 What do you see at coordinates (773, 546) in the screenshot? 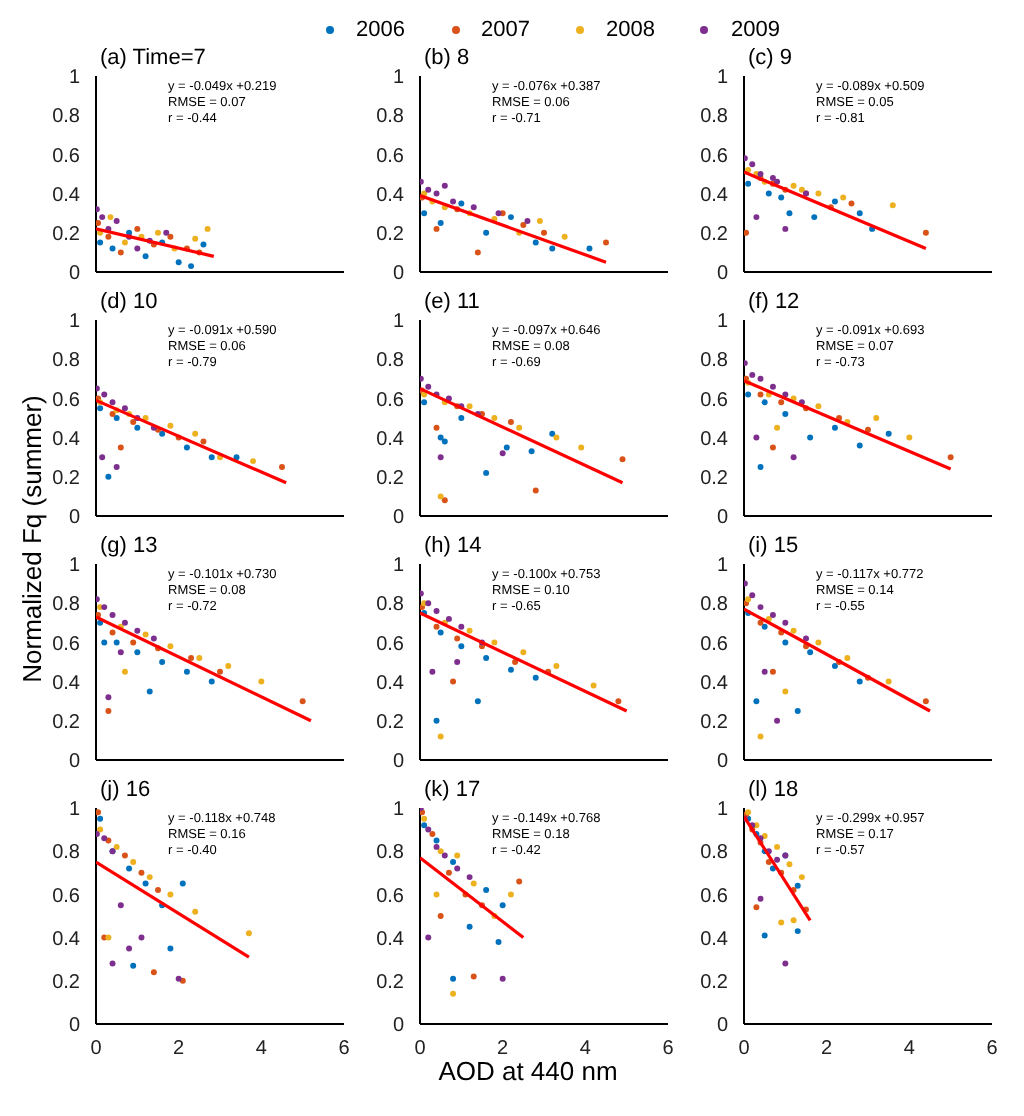
I see `chart-title: (i) 15` at bounding box center [773, 546].